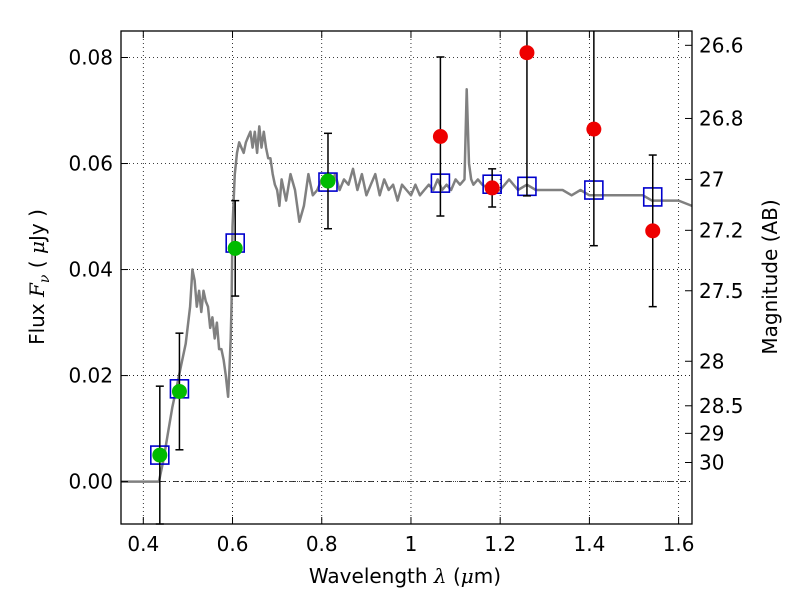 This screenshot has width=800, height=600. What do you see at coordinates (721, 118) in the screenshot?
I see `magnitude-tick-label-1: 26.8` at bounding box center [721, 118].